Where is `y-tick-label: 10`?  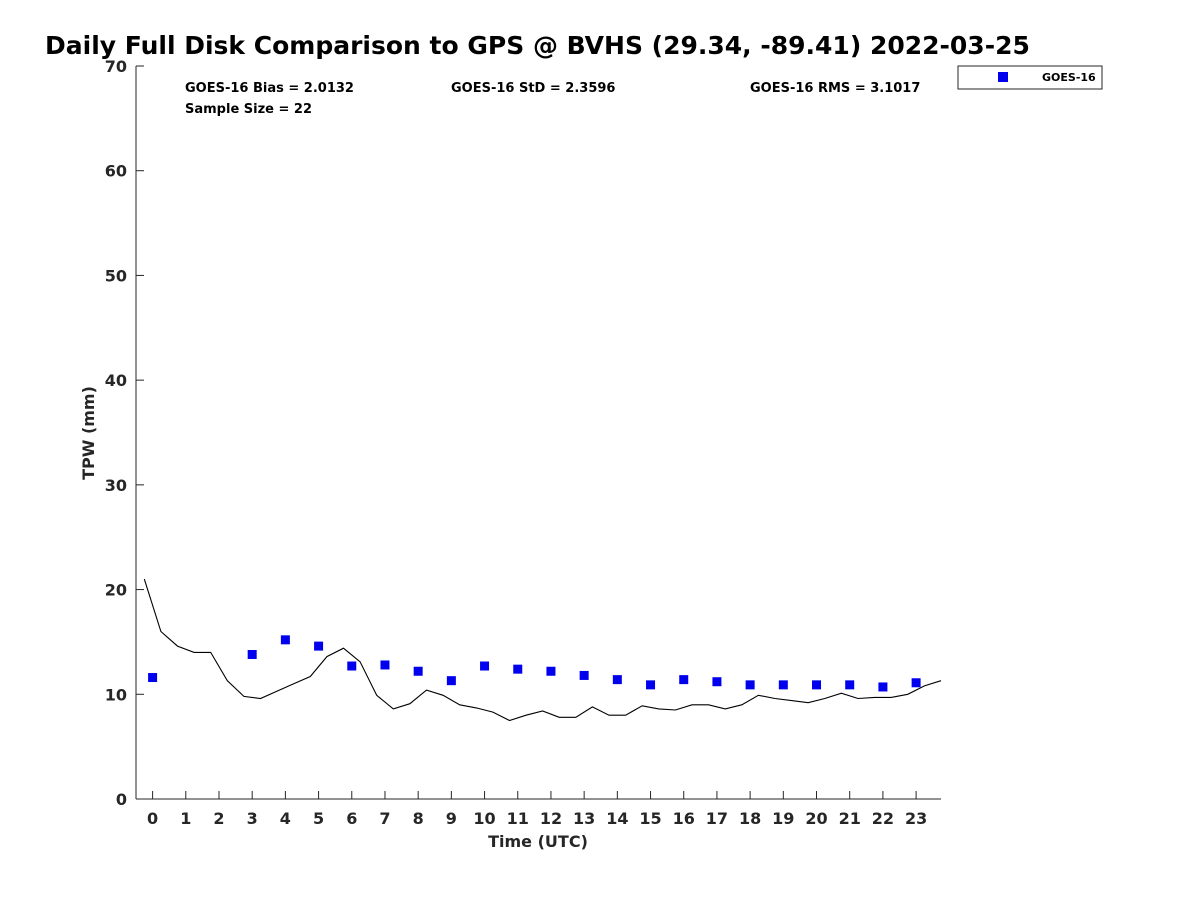 y-tick-label: 10 is located at coordinates (116, 694).